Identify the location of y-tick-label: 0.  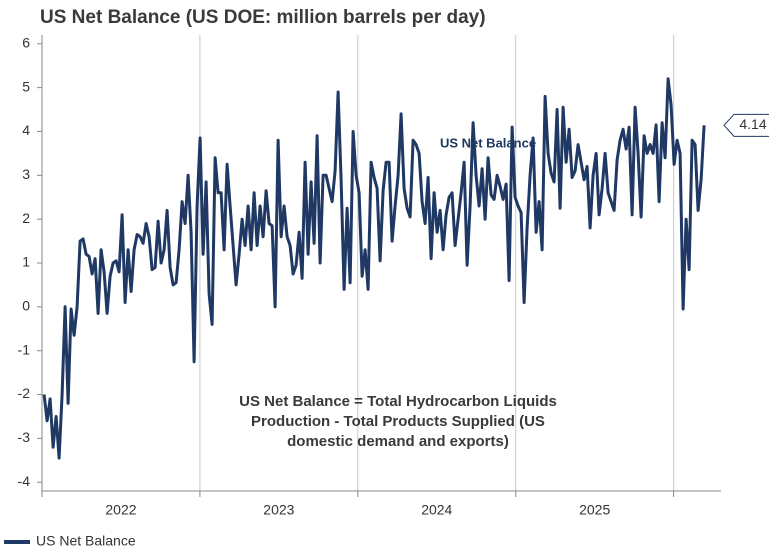
(26, 306).